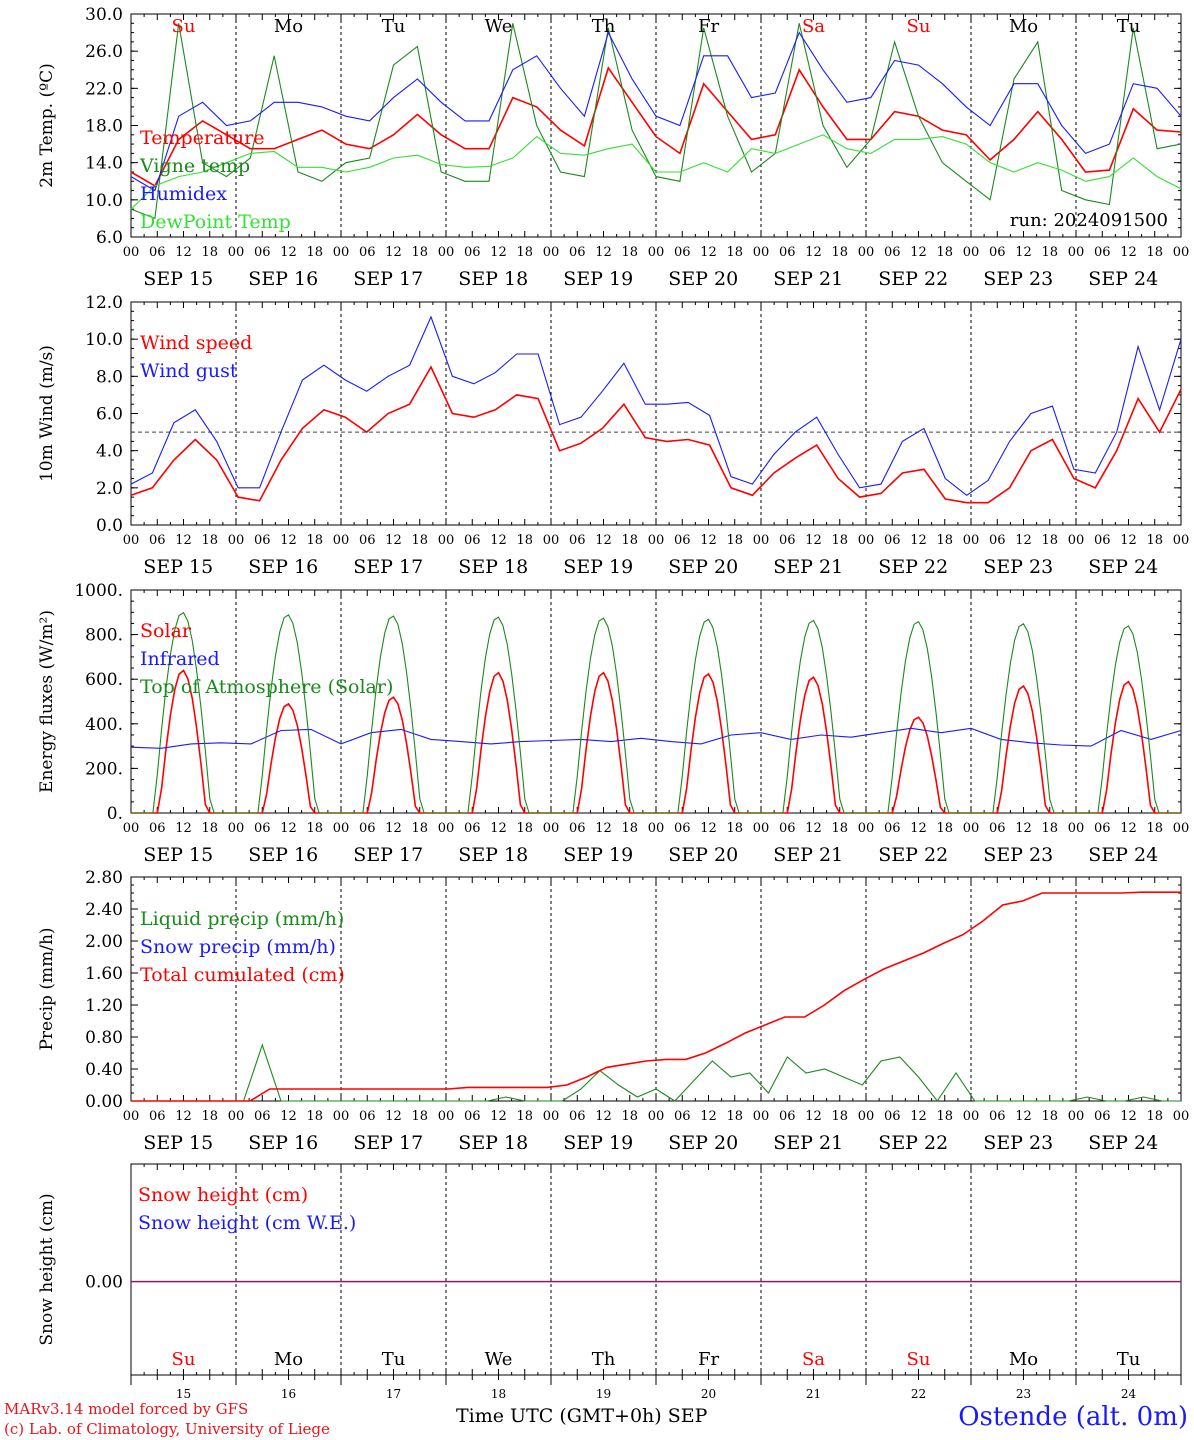 The height and width of the screenshot is (1440, 1194). What do you see at coordinates (104, 636) in the screenshot?
I see `y-tick-label: 800.` at bounding box center [104, 636].